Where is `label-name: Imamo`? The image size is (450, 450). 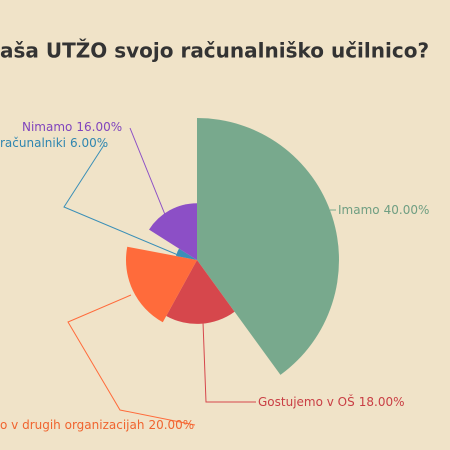 label-name: Imamo is located at coordinates (359, 210).